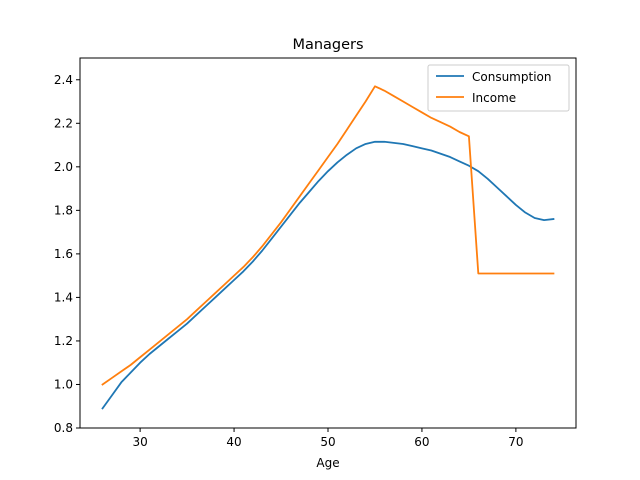 This screenshot has height=480, width=640. What do you see at coordinates (63, 167) in the screenshot?
I see `y-tick-label: 2.0` at bounding box center [63, 167].